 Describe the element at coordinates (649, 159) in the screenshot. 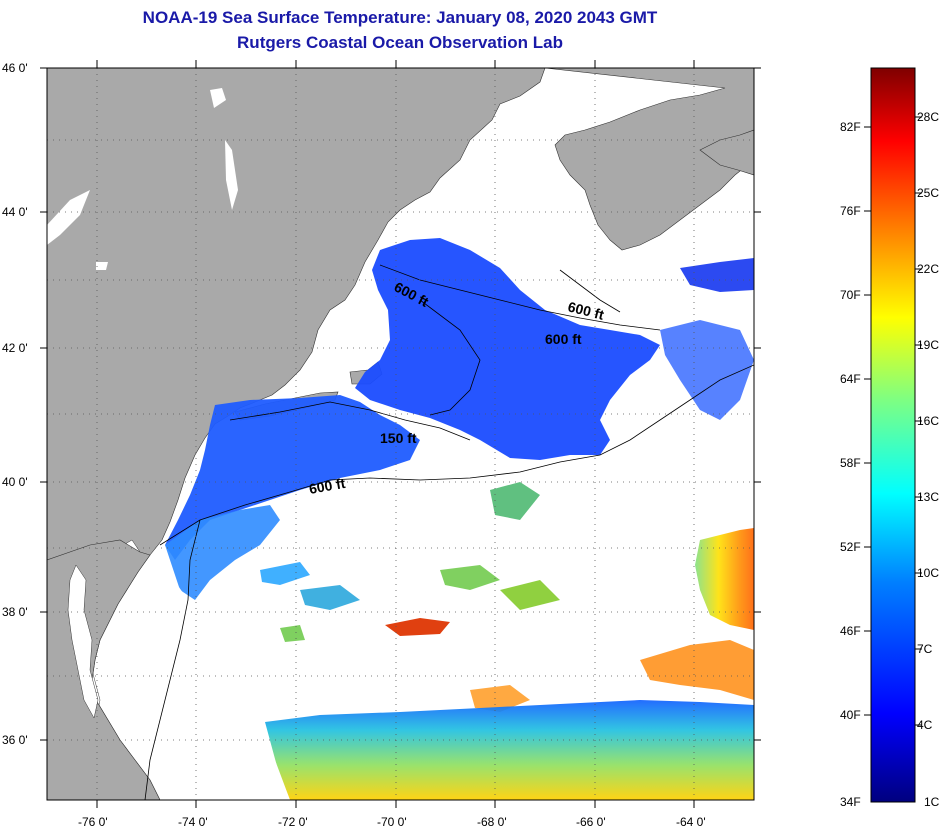

I see `land-nova-scotia` at that location.